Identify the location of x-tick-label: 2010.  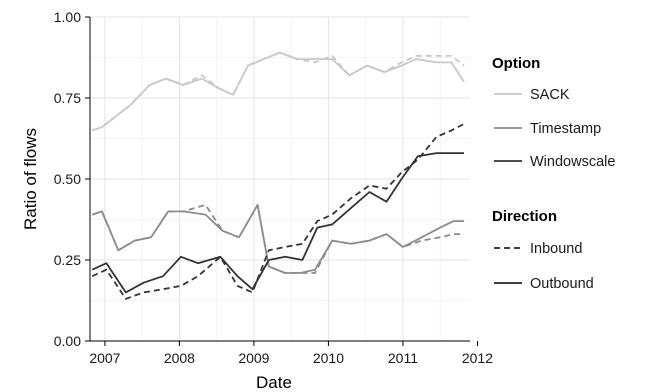
(328, 358).